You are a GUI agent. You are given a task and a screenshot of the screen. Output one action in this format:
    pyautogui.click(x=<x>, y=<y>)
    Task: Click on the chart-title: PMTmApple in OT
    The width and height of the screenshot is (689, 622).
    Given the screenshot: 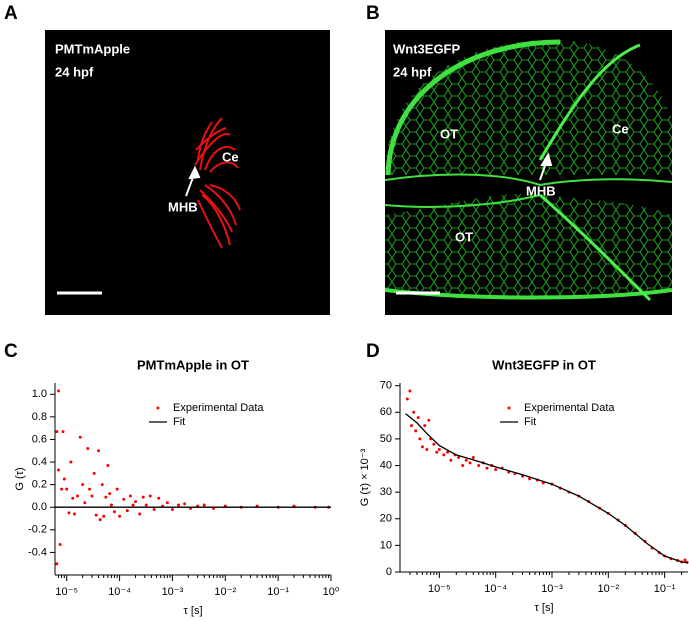 What is the action you would take?
    pyautogui.click(x=193, y=364)
    